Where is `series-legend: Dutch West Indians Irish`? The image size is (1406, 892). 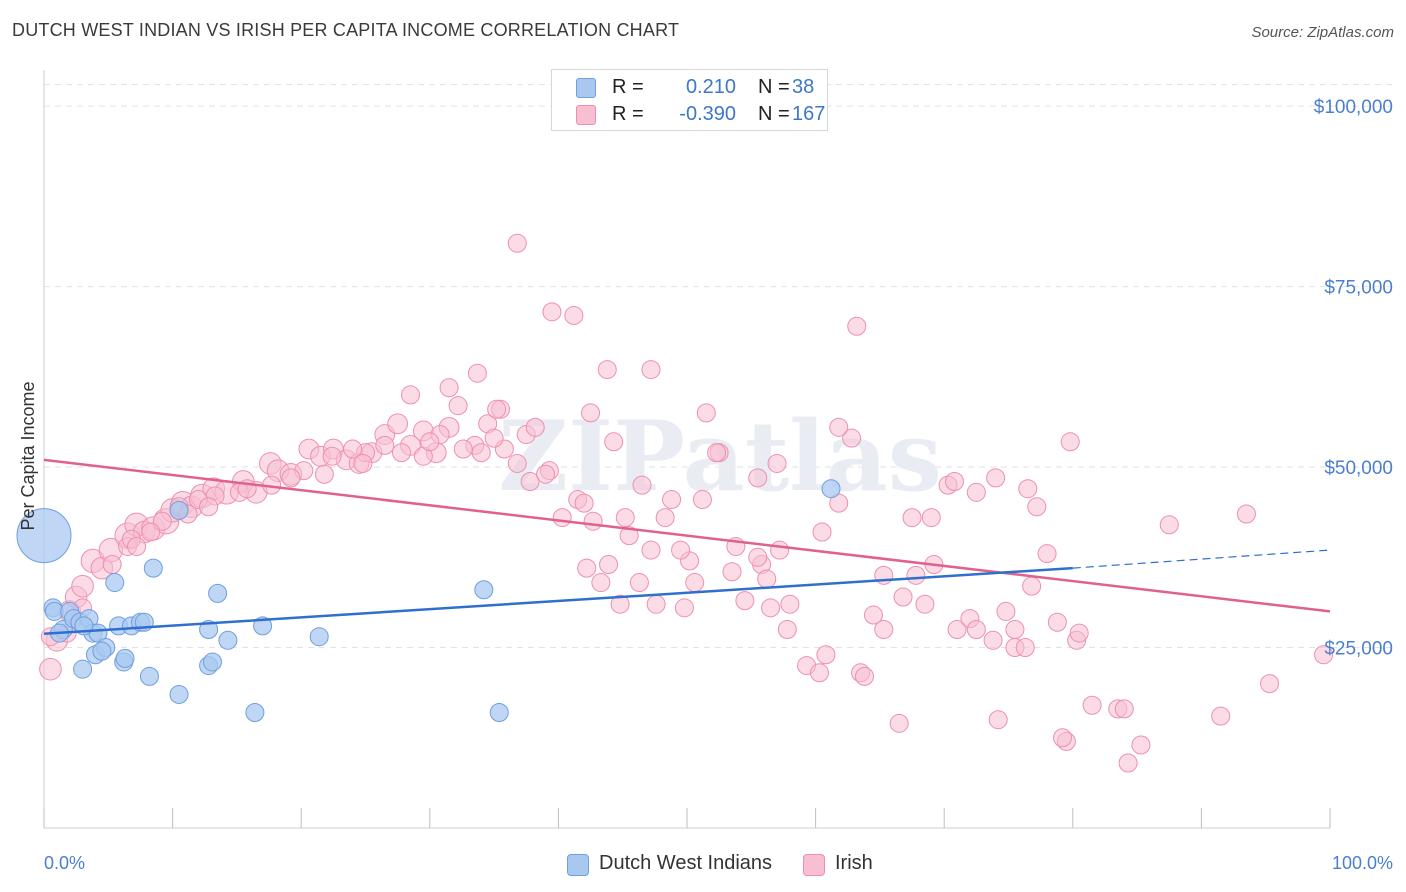 series-legend: Dutch West Indians Irish is located at coordinates (703, 865).